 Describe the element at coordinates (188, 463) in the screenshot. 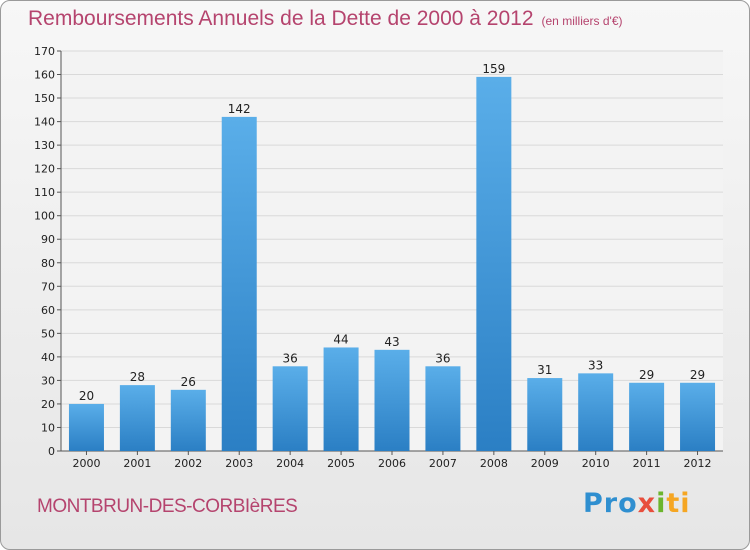

I see `x-tick-label: 2002` at that location.